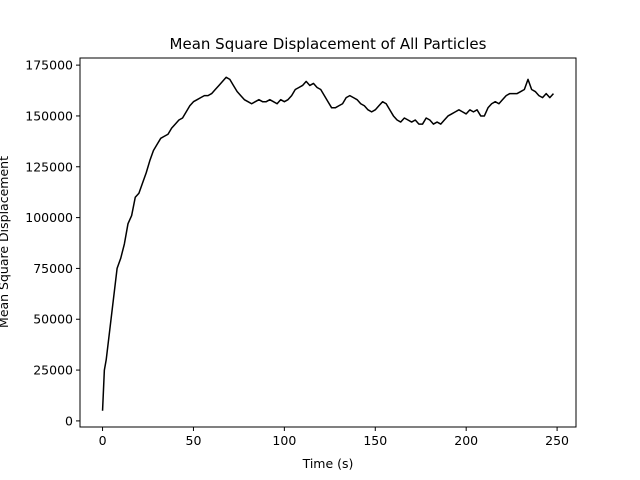 This screenshot has height=480, width=640. Describe the element at coordinates (328, 463) in the screenshot. I see `x-axis-label: Time (s)` at that location.